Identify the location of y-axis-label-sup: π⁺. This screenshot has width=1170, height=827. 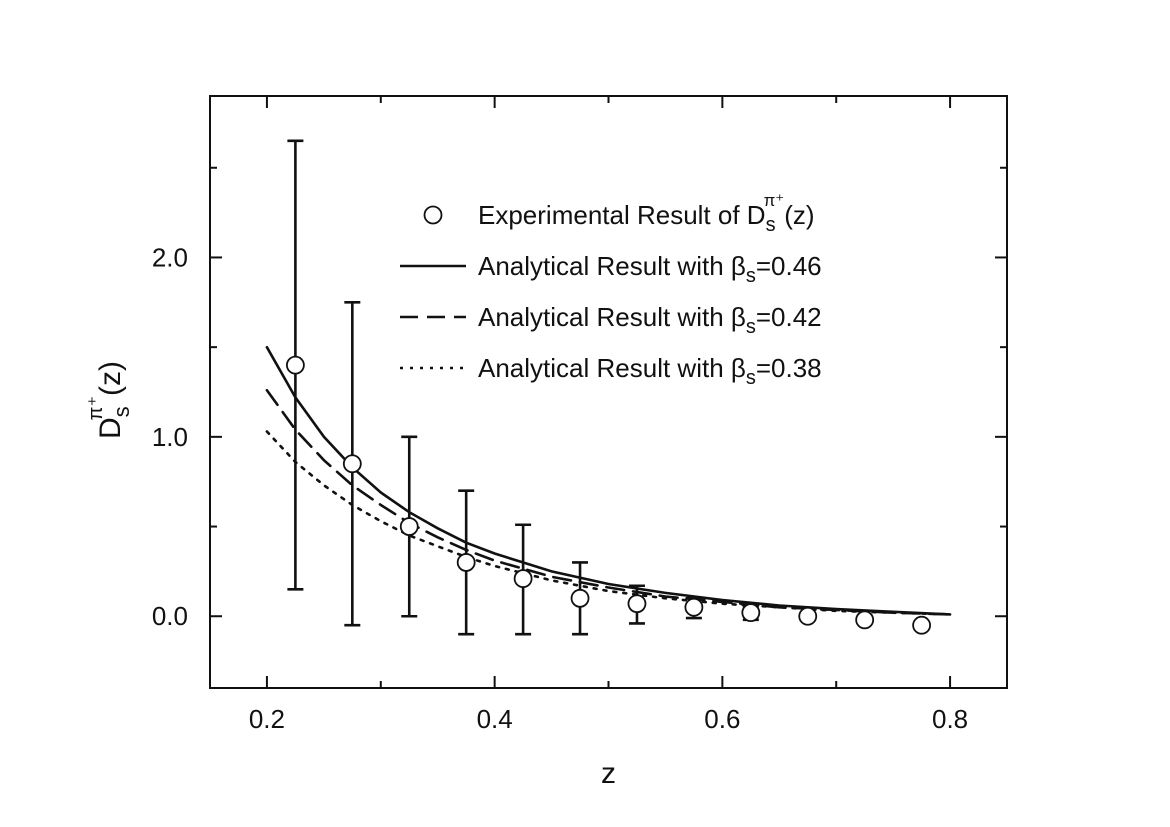
(96, 408).